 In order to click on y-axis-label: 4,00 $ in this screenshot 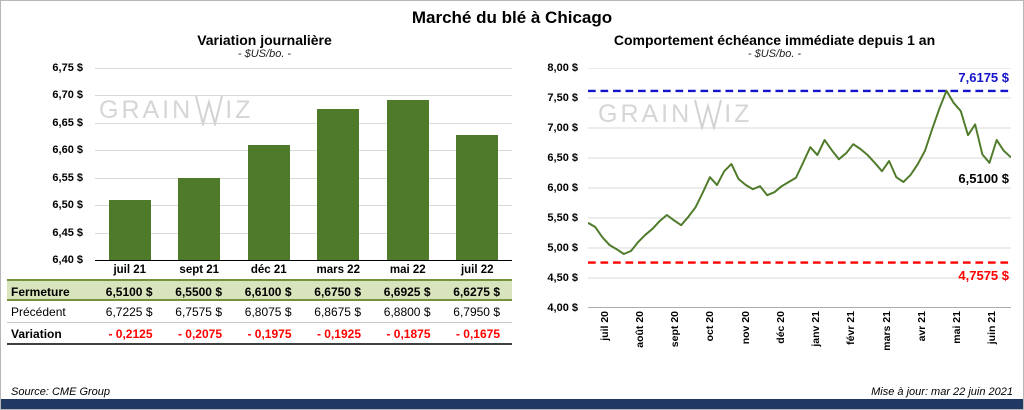, I will do `click(562, 308)`.